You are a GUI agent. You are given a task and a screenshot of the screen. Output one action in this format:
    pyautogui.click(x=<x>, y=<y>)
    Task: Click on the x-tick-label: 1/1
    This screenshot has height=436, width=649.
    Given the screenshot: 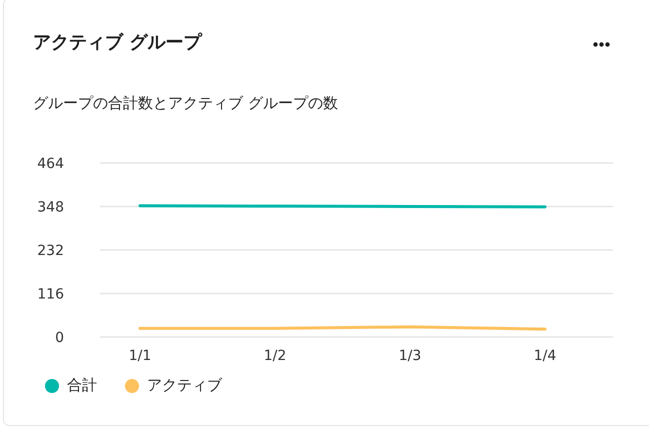 What is the action you would take?
    pyautogui.click(x=140, y=356)
    